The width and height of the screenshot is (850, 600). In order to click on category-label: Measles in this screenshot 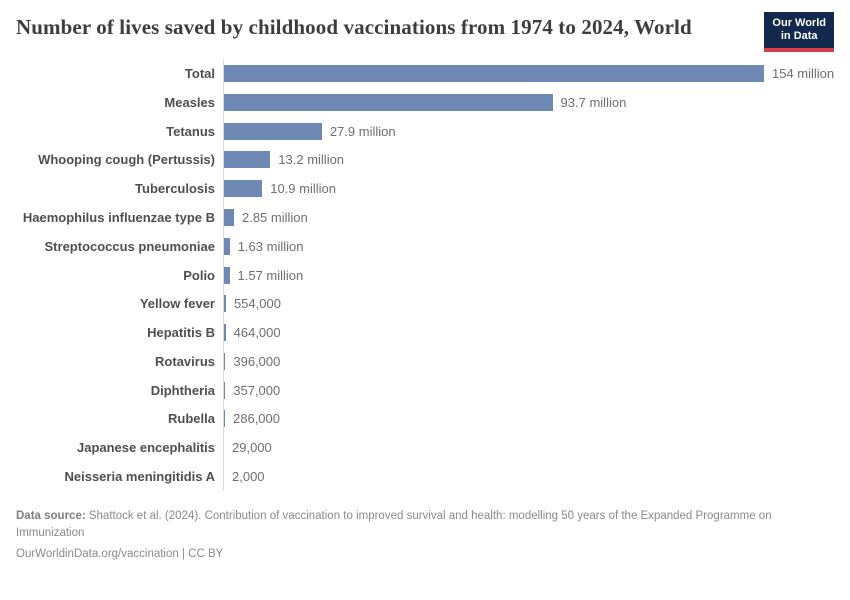, I will do `click(189, 102)`.